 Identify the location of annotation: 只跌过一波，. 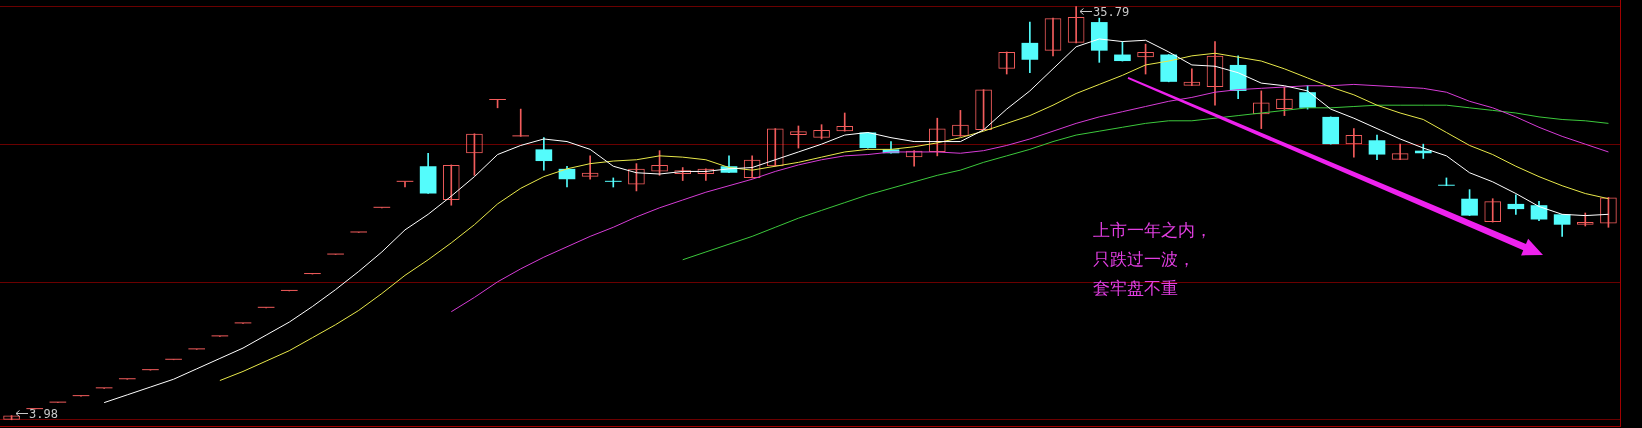
(1144, 259).